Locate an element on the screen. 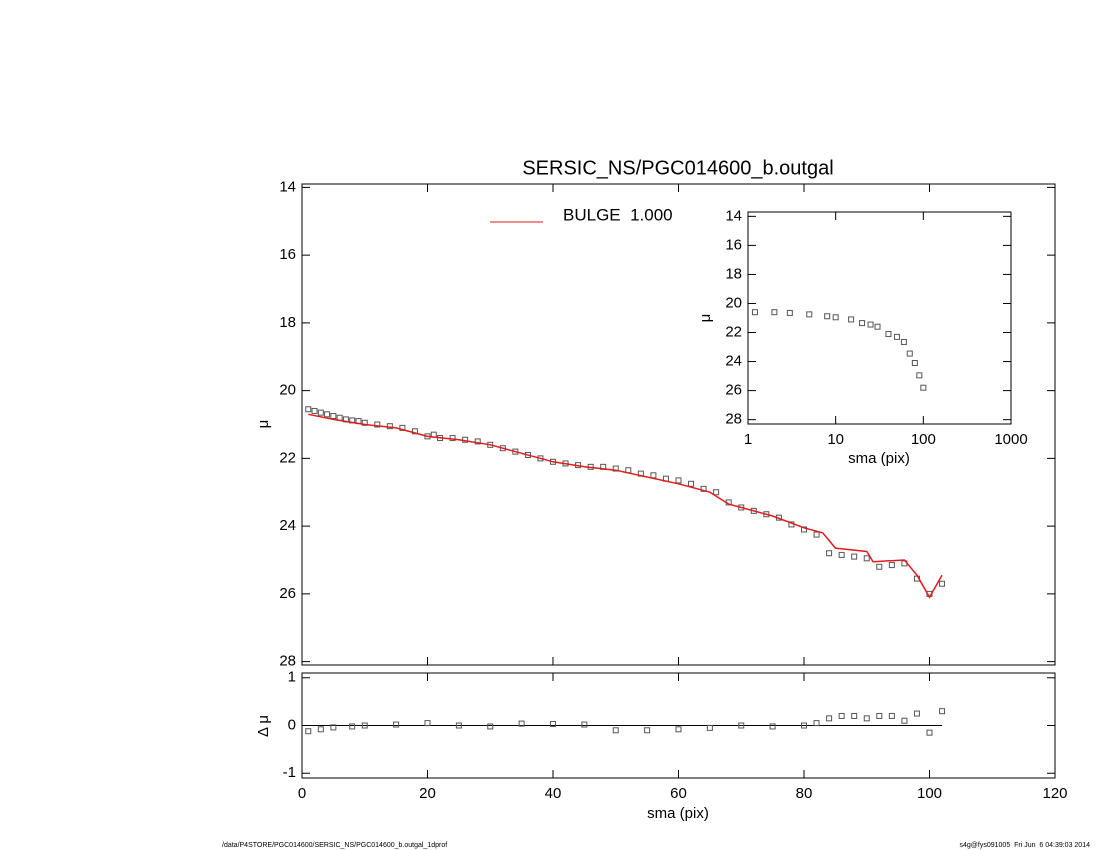  inset-y-axis-label: μ is located at coordinates (705, 318).